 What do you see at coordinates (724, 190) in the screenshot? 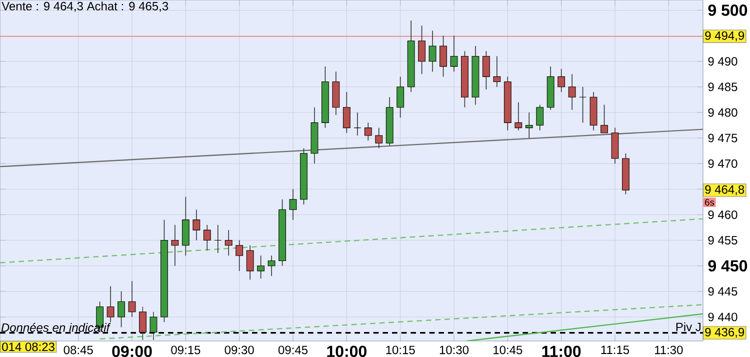
I see `text: 9 464,8` at bounding box center [724, 190].